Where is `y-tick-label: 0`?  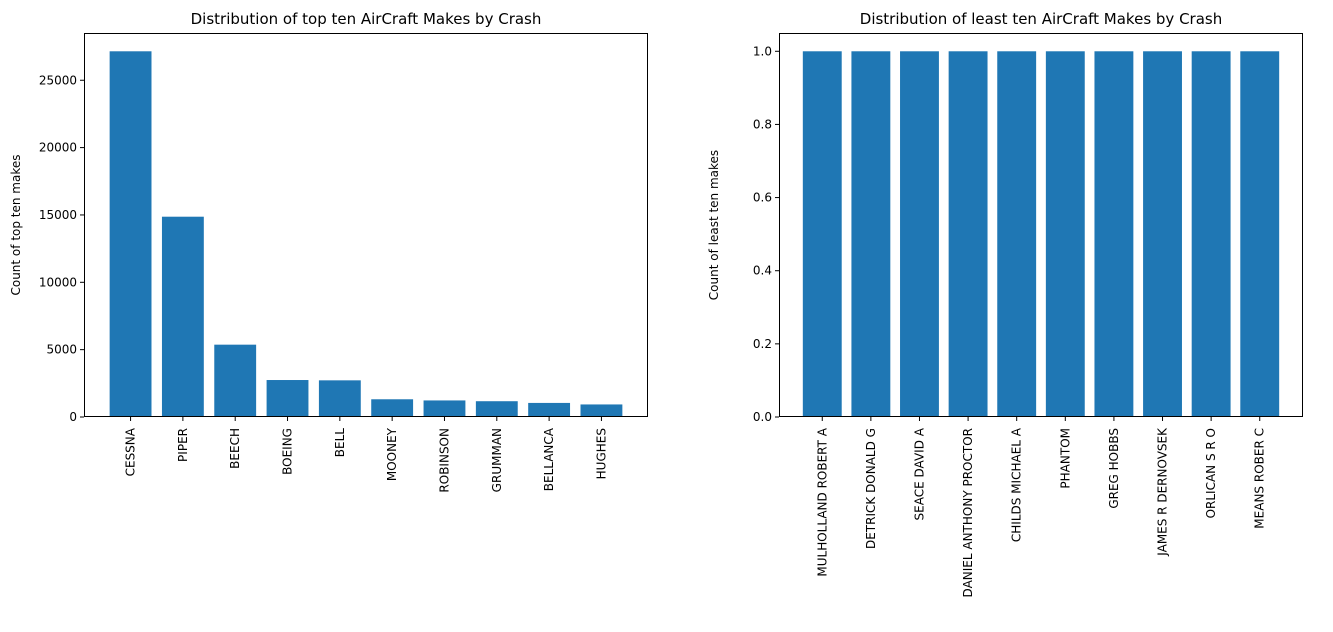 y-tick-label: 0 is located at coordinates (73, 417).